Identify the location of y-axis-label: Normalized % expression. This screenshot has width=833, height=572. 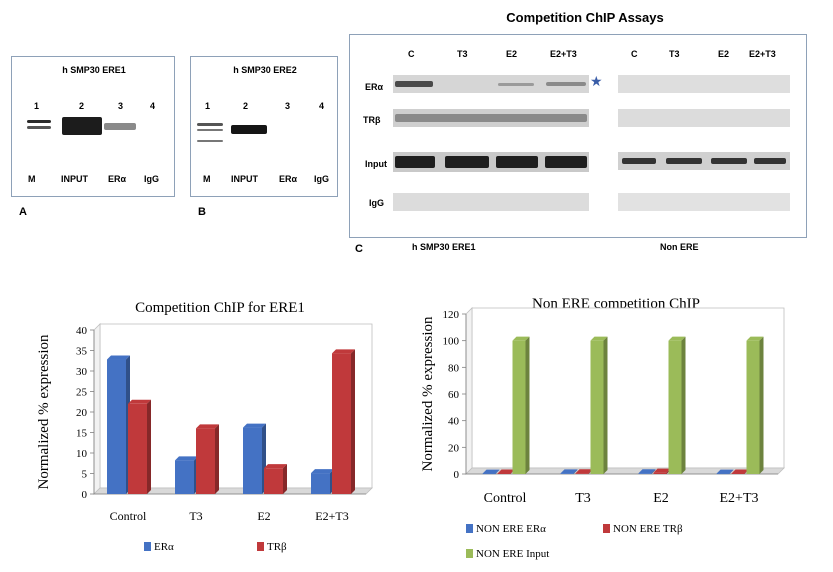
(44, 411).